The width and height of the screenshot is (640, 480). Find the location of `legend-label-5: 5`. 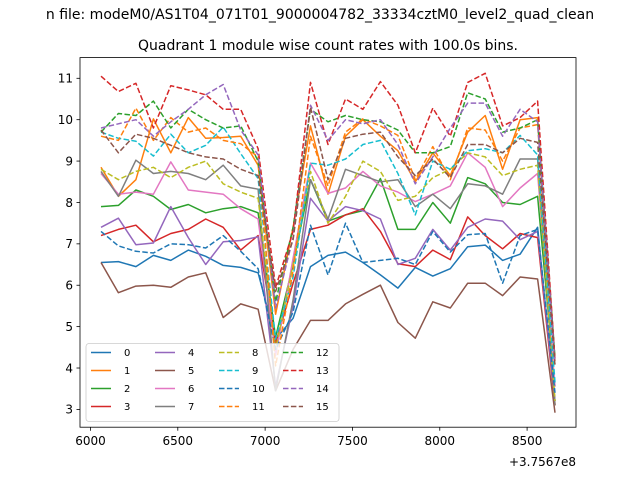

legend-label-5: 5 is located at coordinates (191, 371).